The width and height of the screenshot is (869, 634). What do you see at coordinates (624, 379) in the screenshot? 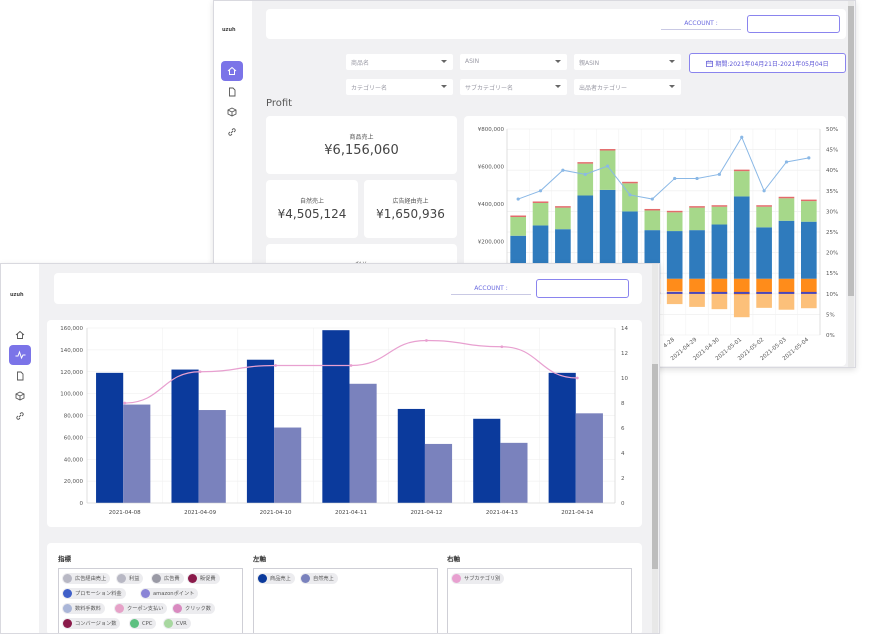
I see `y-right-tick-label: 10` at bounding box center [624, 379].